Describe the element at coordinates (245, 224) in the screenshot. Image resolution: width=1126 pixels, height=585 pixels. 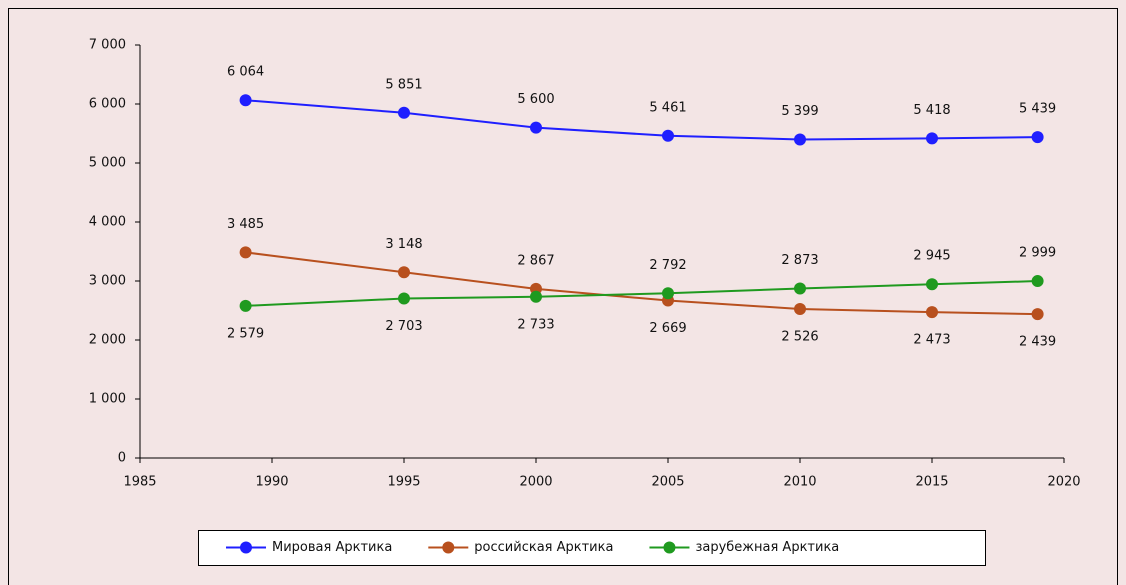
I see `data-label: 3 485` at that location.